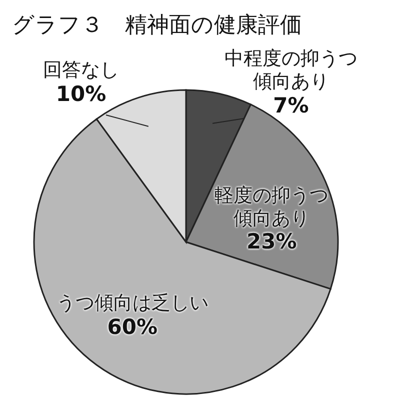  What do you see at coordinates (81, 95) in the screenshot?
I see `data-label: 10%` at bounding box center [81, 95].